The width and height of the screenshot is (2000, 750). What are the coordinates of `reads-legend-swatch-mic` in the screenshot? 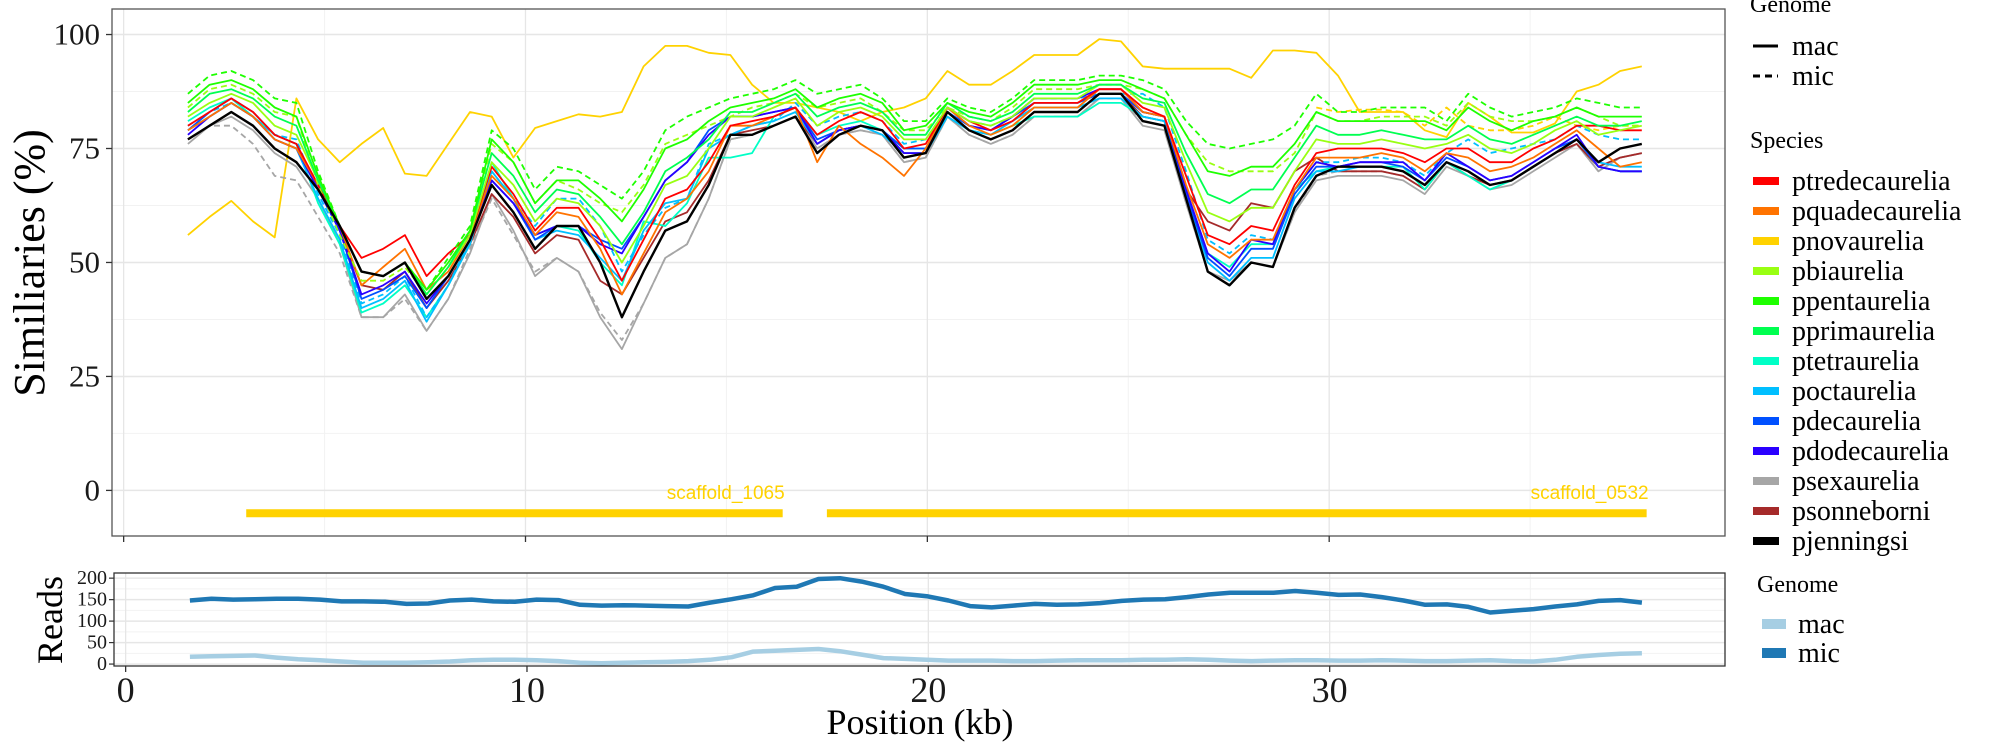 It's located at (1774, 653).